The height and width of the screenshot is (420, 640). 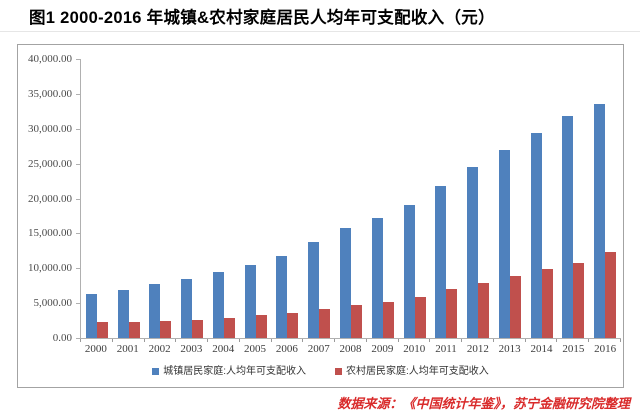 What do you see at coordinates (198, 328) in the screenshot?
I see `bar-rural-2003` at bounding box center [198, 328].